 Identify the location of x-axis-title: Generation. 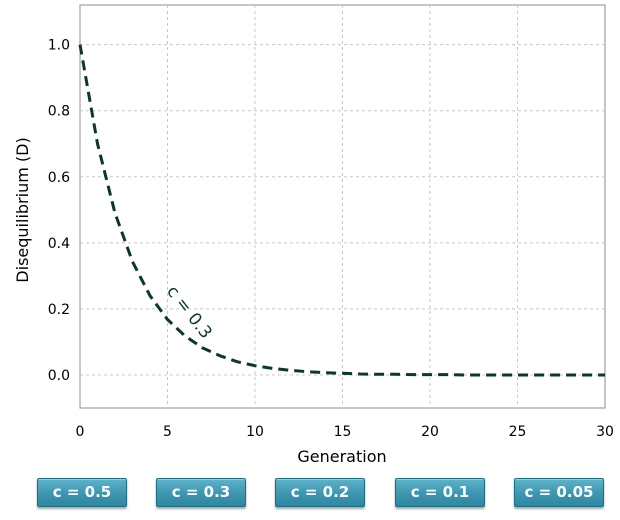
(341, 456).